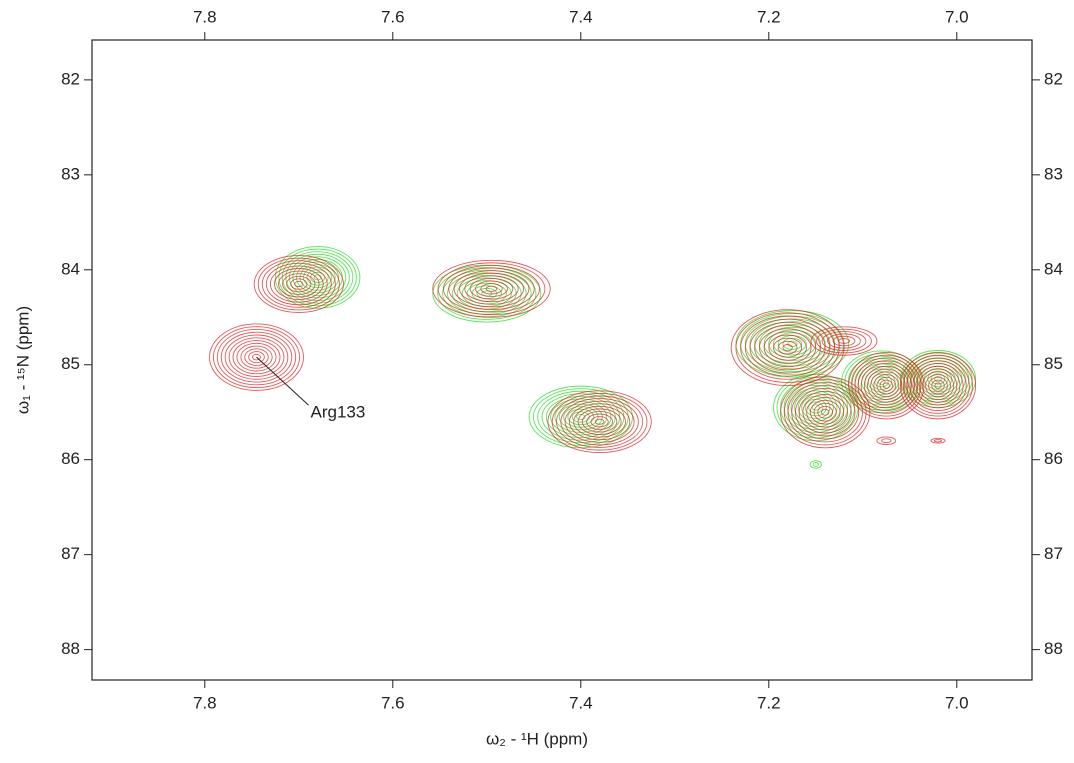 This screenshot has height=763, width=1074. I want to click on x-tick-label: 7.8, so click(205, 702).